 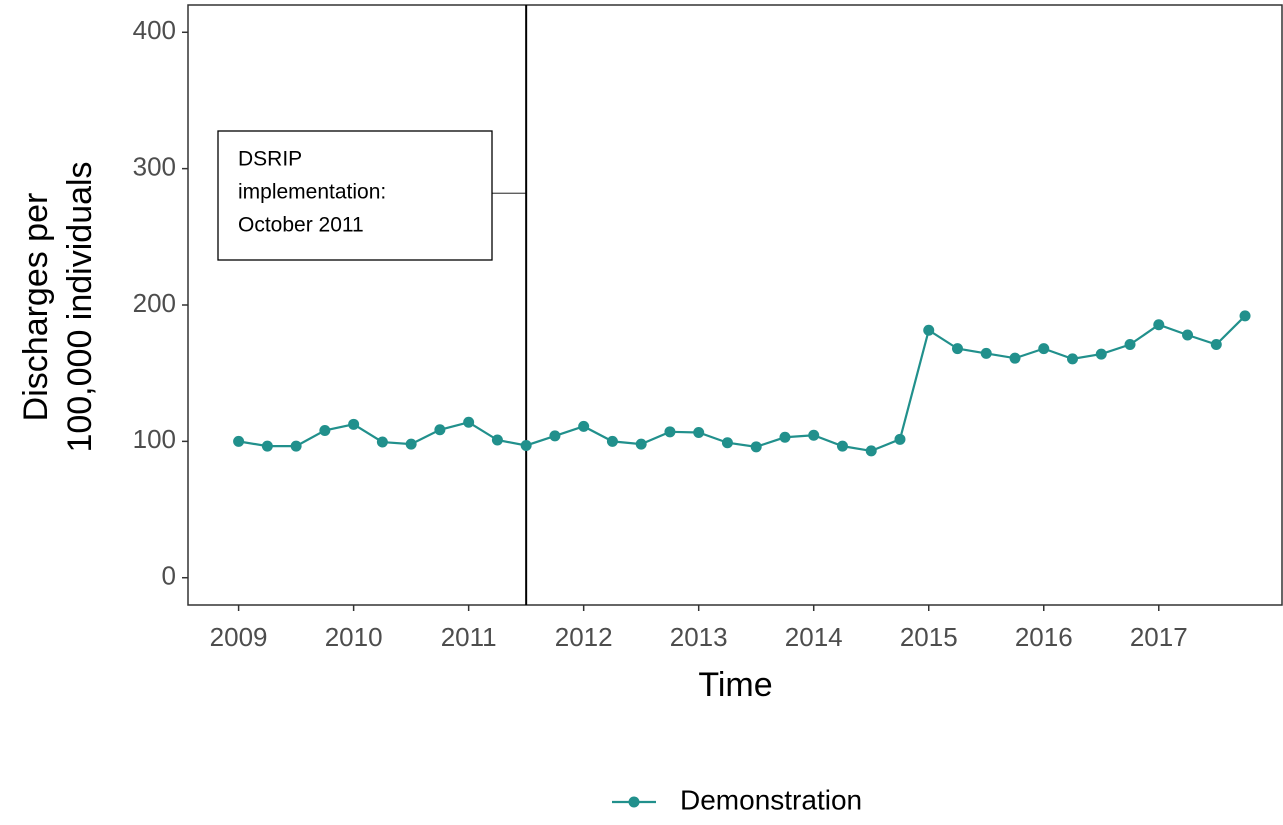 What do you see at coordinates (634, 802) in the screenshot?
I see `legend-marker` at bounding box center [634, 802].